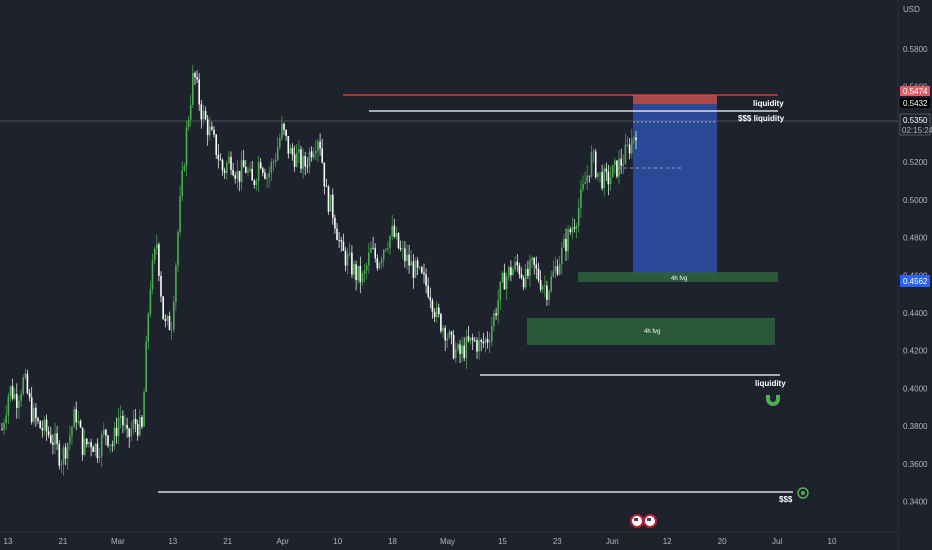 This screenshot has height=550, width=932. I want to click on fvg-upper-box, so click(678, 277).